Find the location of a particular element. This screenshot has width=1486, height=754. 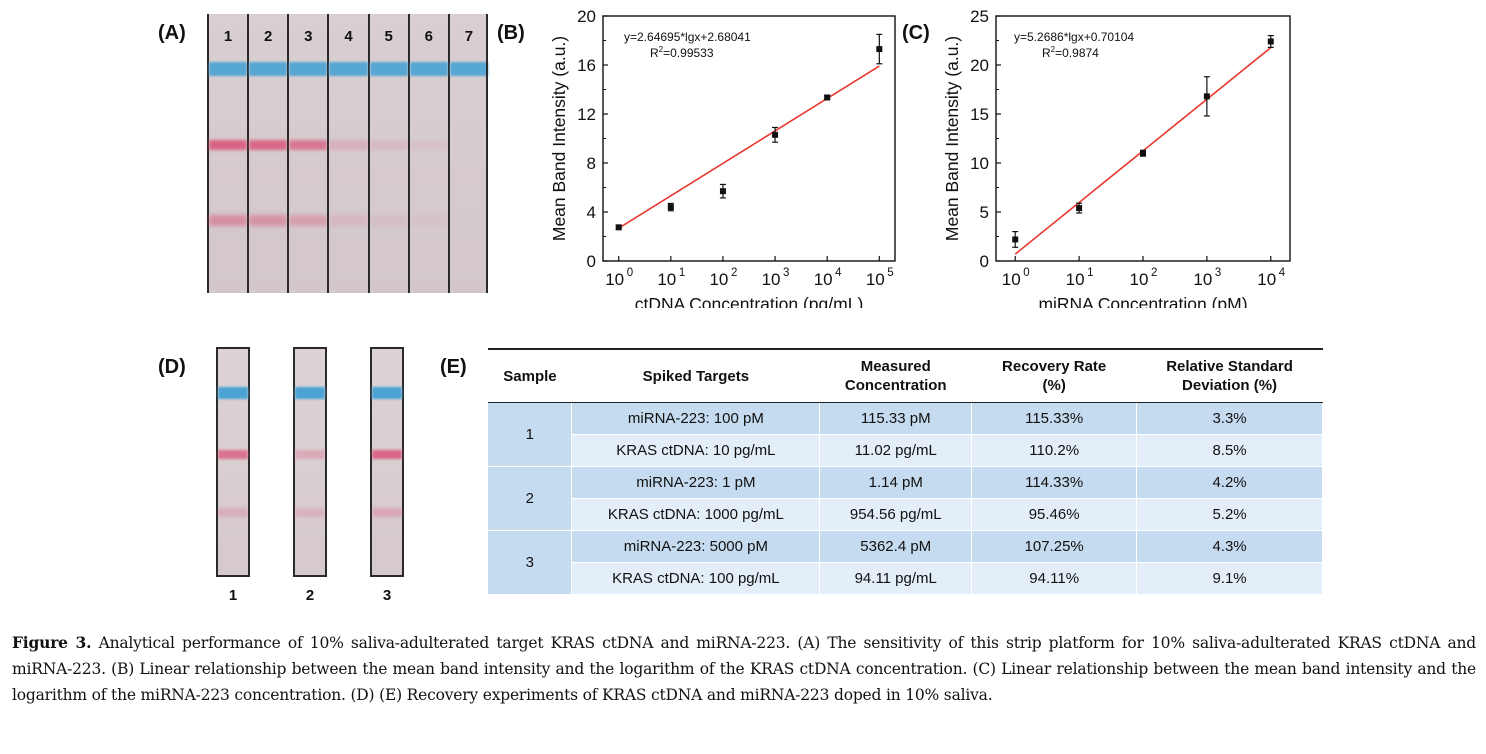

recovery-cell: 94.11% is located at coordinates (1054, 578).